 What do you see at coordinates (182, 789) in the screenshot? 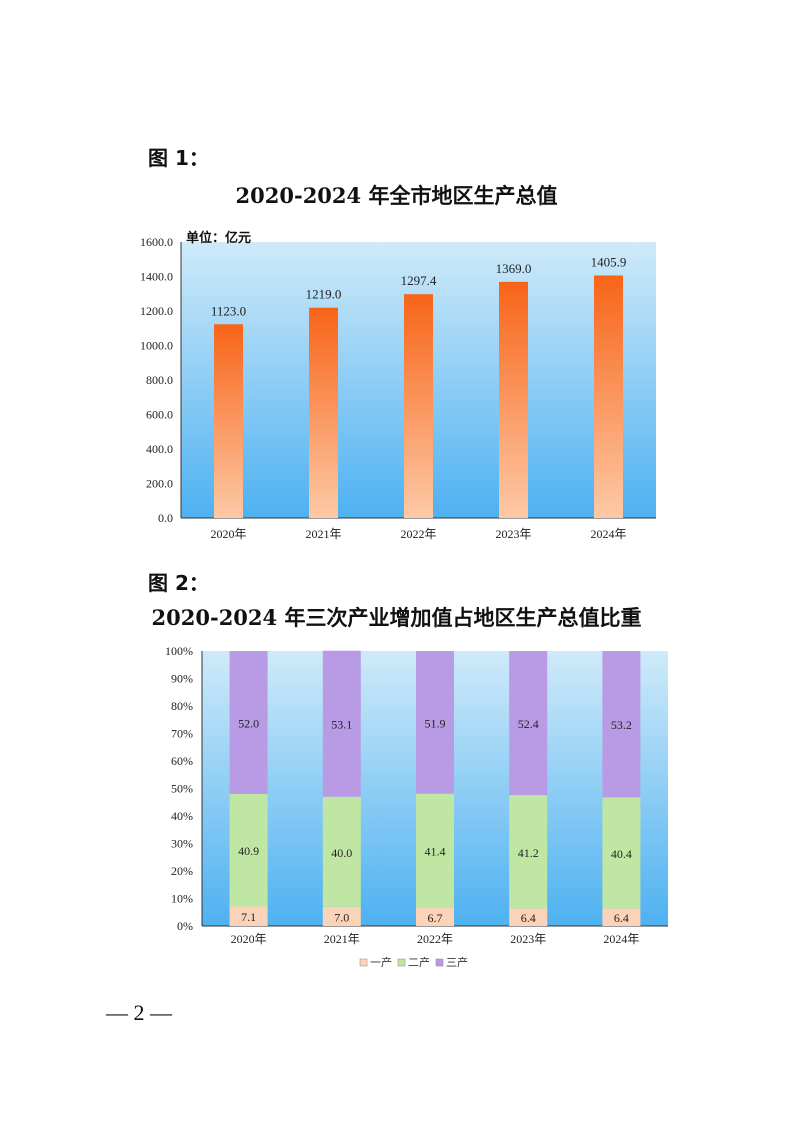
I see `y-tick-label: 50%` at bounding box center [182, 789].